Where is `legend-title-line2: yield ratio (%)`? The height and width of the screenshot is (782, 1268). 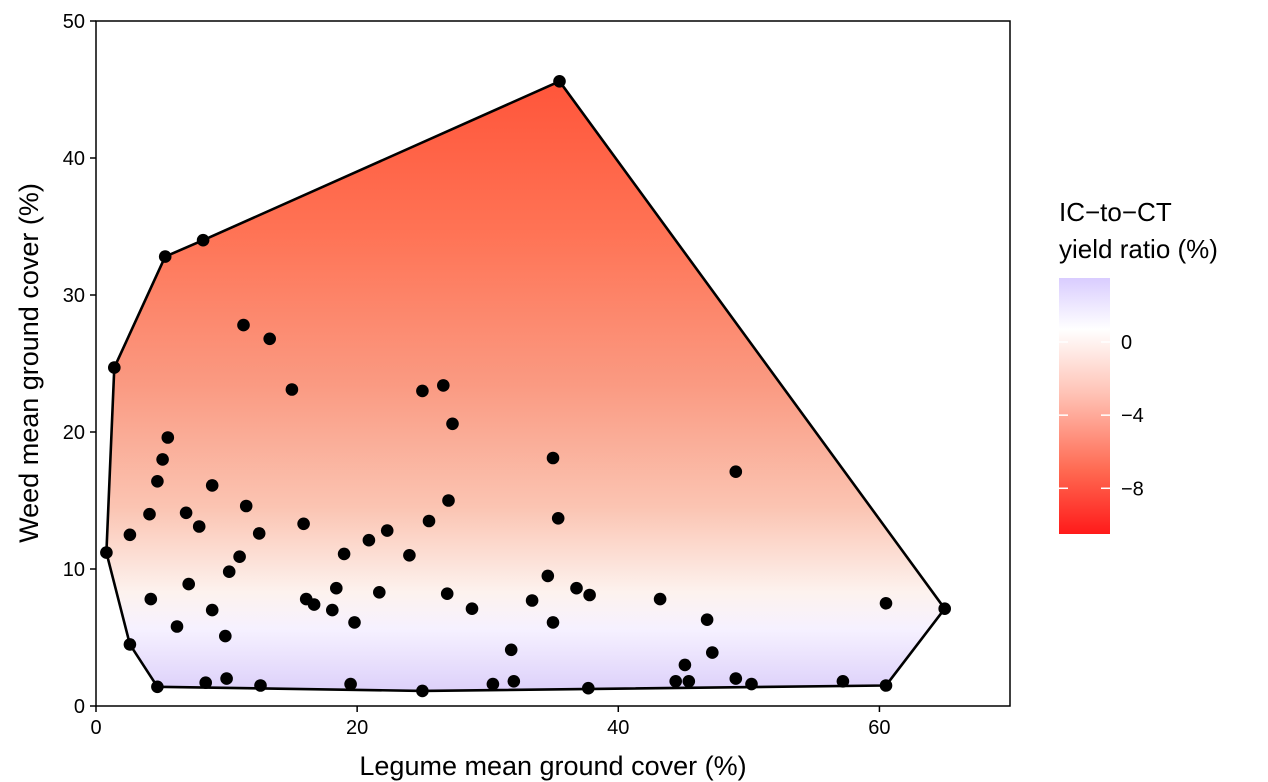 legend-title-line2: yield ratio (%) is located at coordinates (1138, 249).